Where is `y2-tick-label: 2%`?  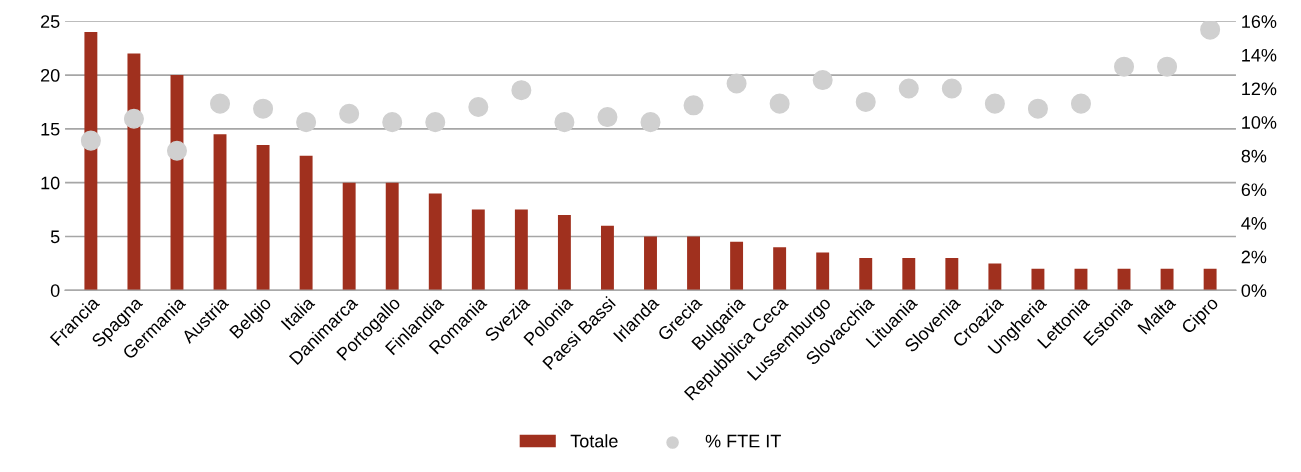 y2-tick-label: 2% is located at coordinates (1254, 257).